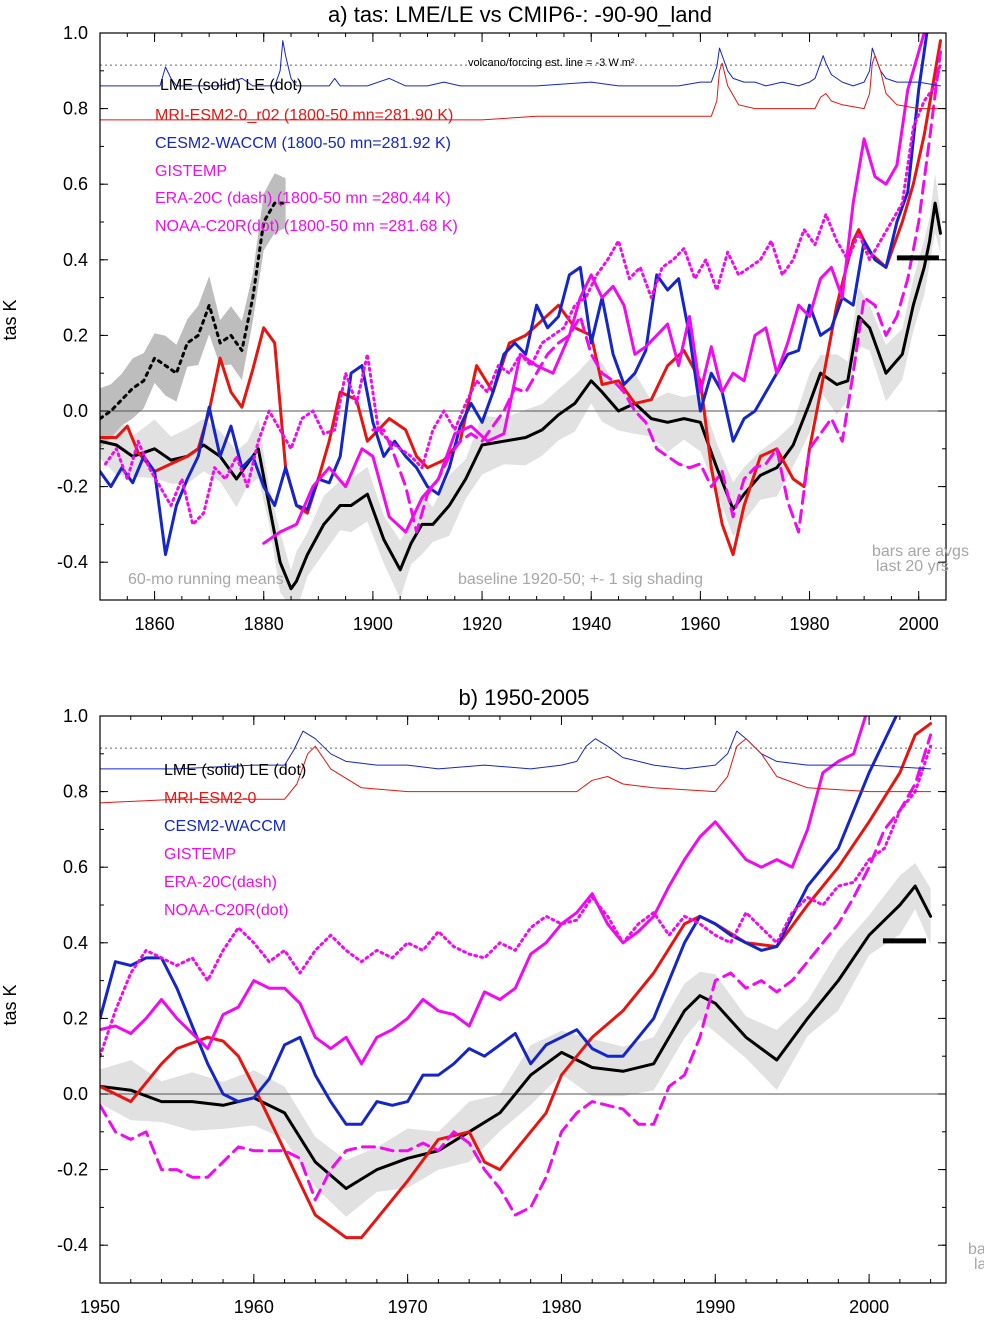  Describe the element at coordinates (580, 579) in the screenshot. I see `baseline-annotation: baseline 1920-50; +- 1 sig shading` at that location.